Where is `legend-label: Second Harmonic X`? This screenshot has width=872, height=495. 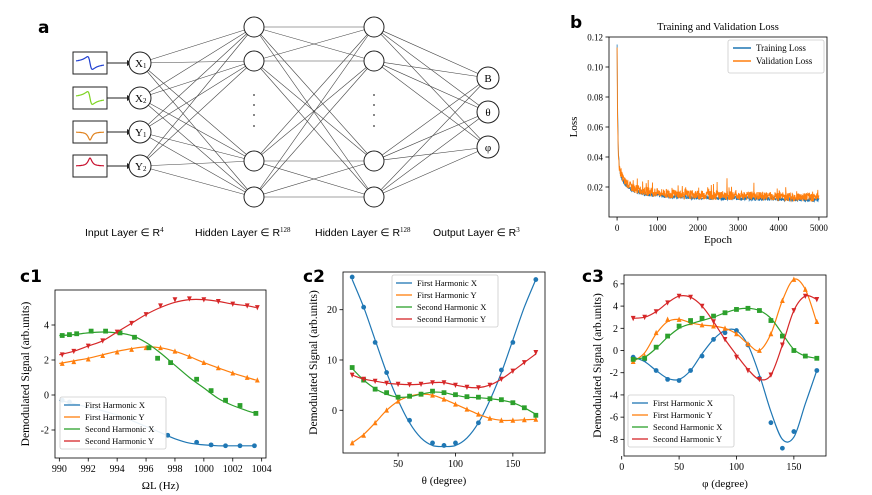
legend-label: Second Harmonic X is located at coordinates (451, 307).